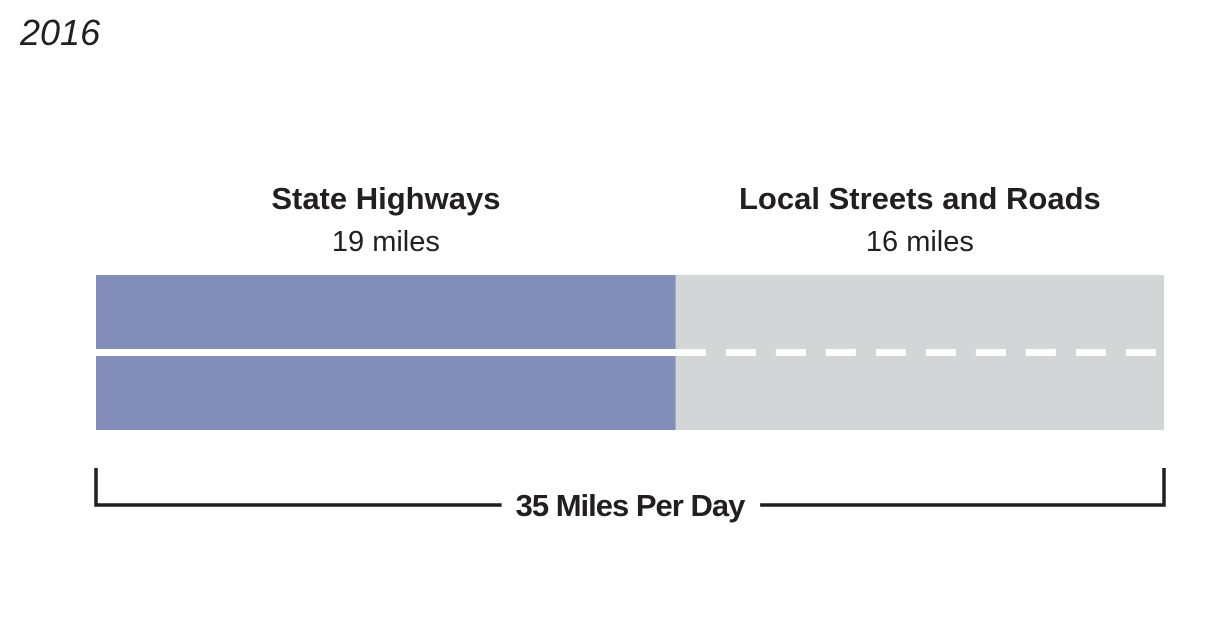  I want to click on segment-name: State Highways, so click(385, 198).